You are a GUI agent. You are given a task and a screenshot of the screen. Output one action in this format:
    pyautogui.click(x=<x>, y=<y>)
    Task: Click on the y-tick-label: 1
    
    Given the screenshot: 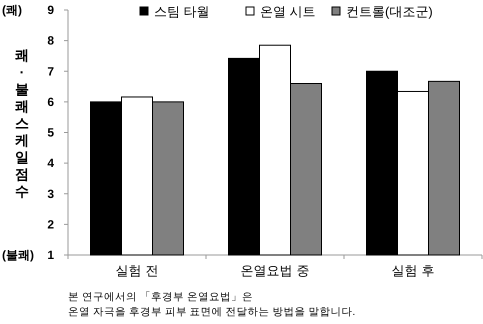 What is the action you would take?
    pyautogui.click(x=50, y=255)
    